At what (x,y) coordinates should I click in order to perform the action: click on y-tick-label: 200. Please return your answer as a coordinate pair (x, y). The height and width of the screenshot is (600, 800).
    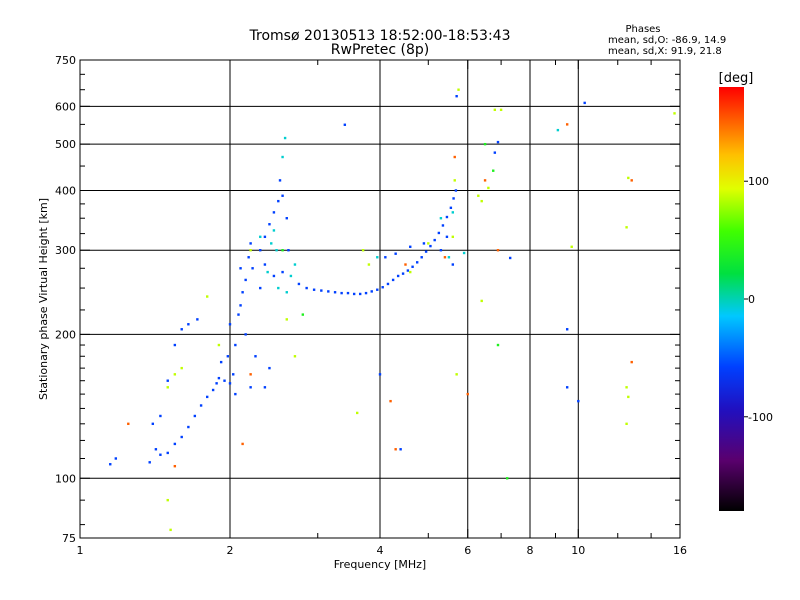
    Looking at the image, I should click on (65, 334).